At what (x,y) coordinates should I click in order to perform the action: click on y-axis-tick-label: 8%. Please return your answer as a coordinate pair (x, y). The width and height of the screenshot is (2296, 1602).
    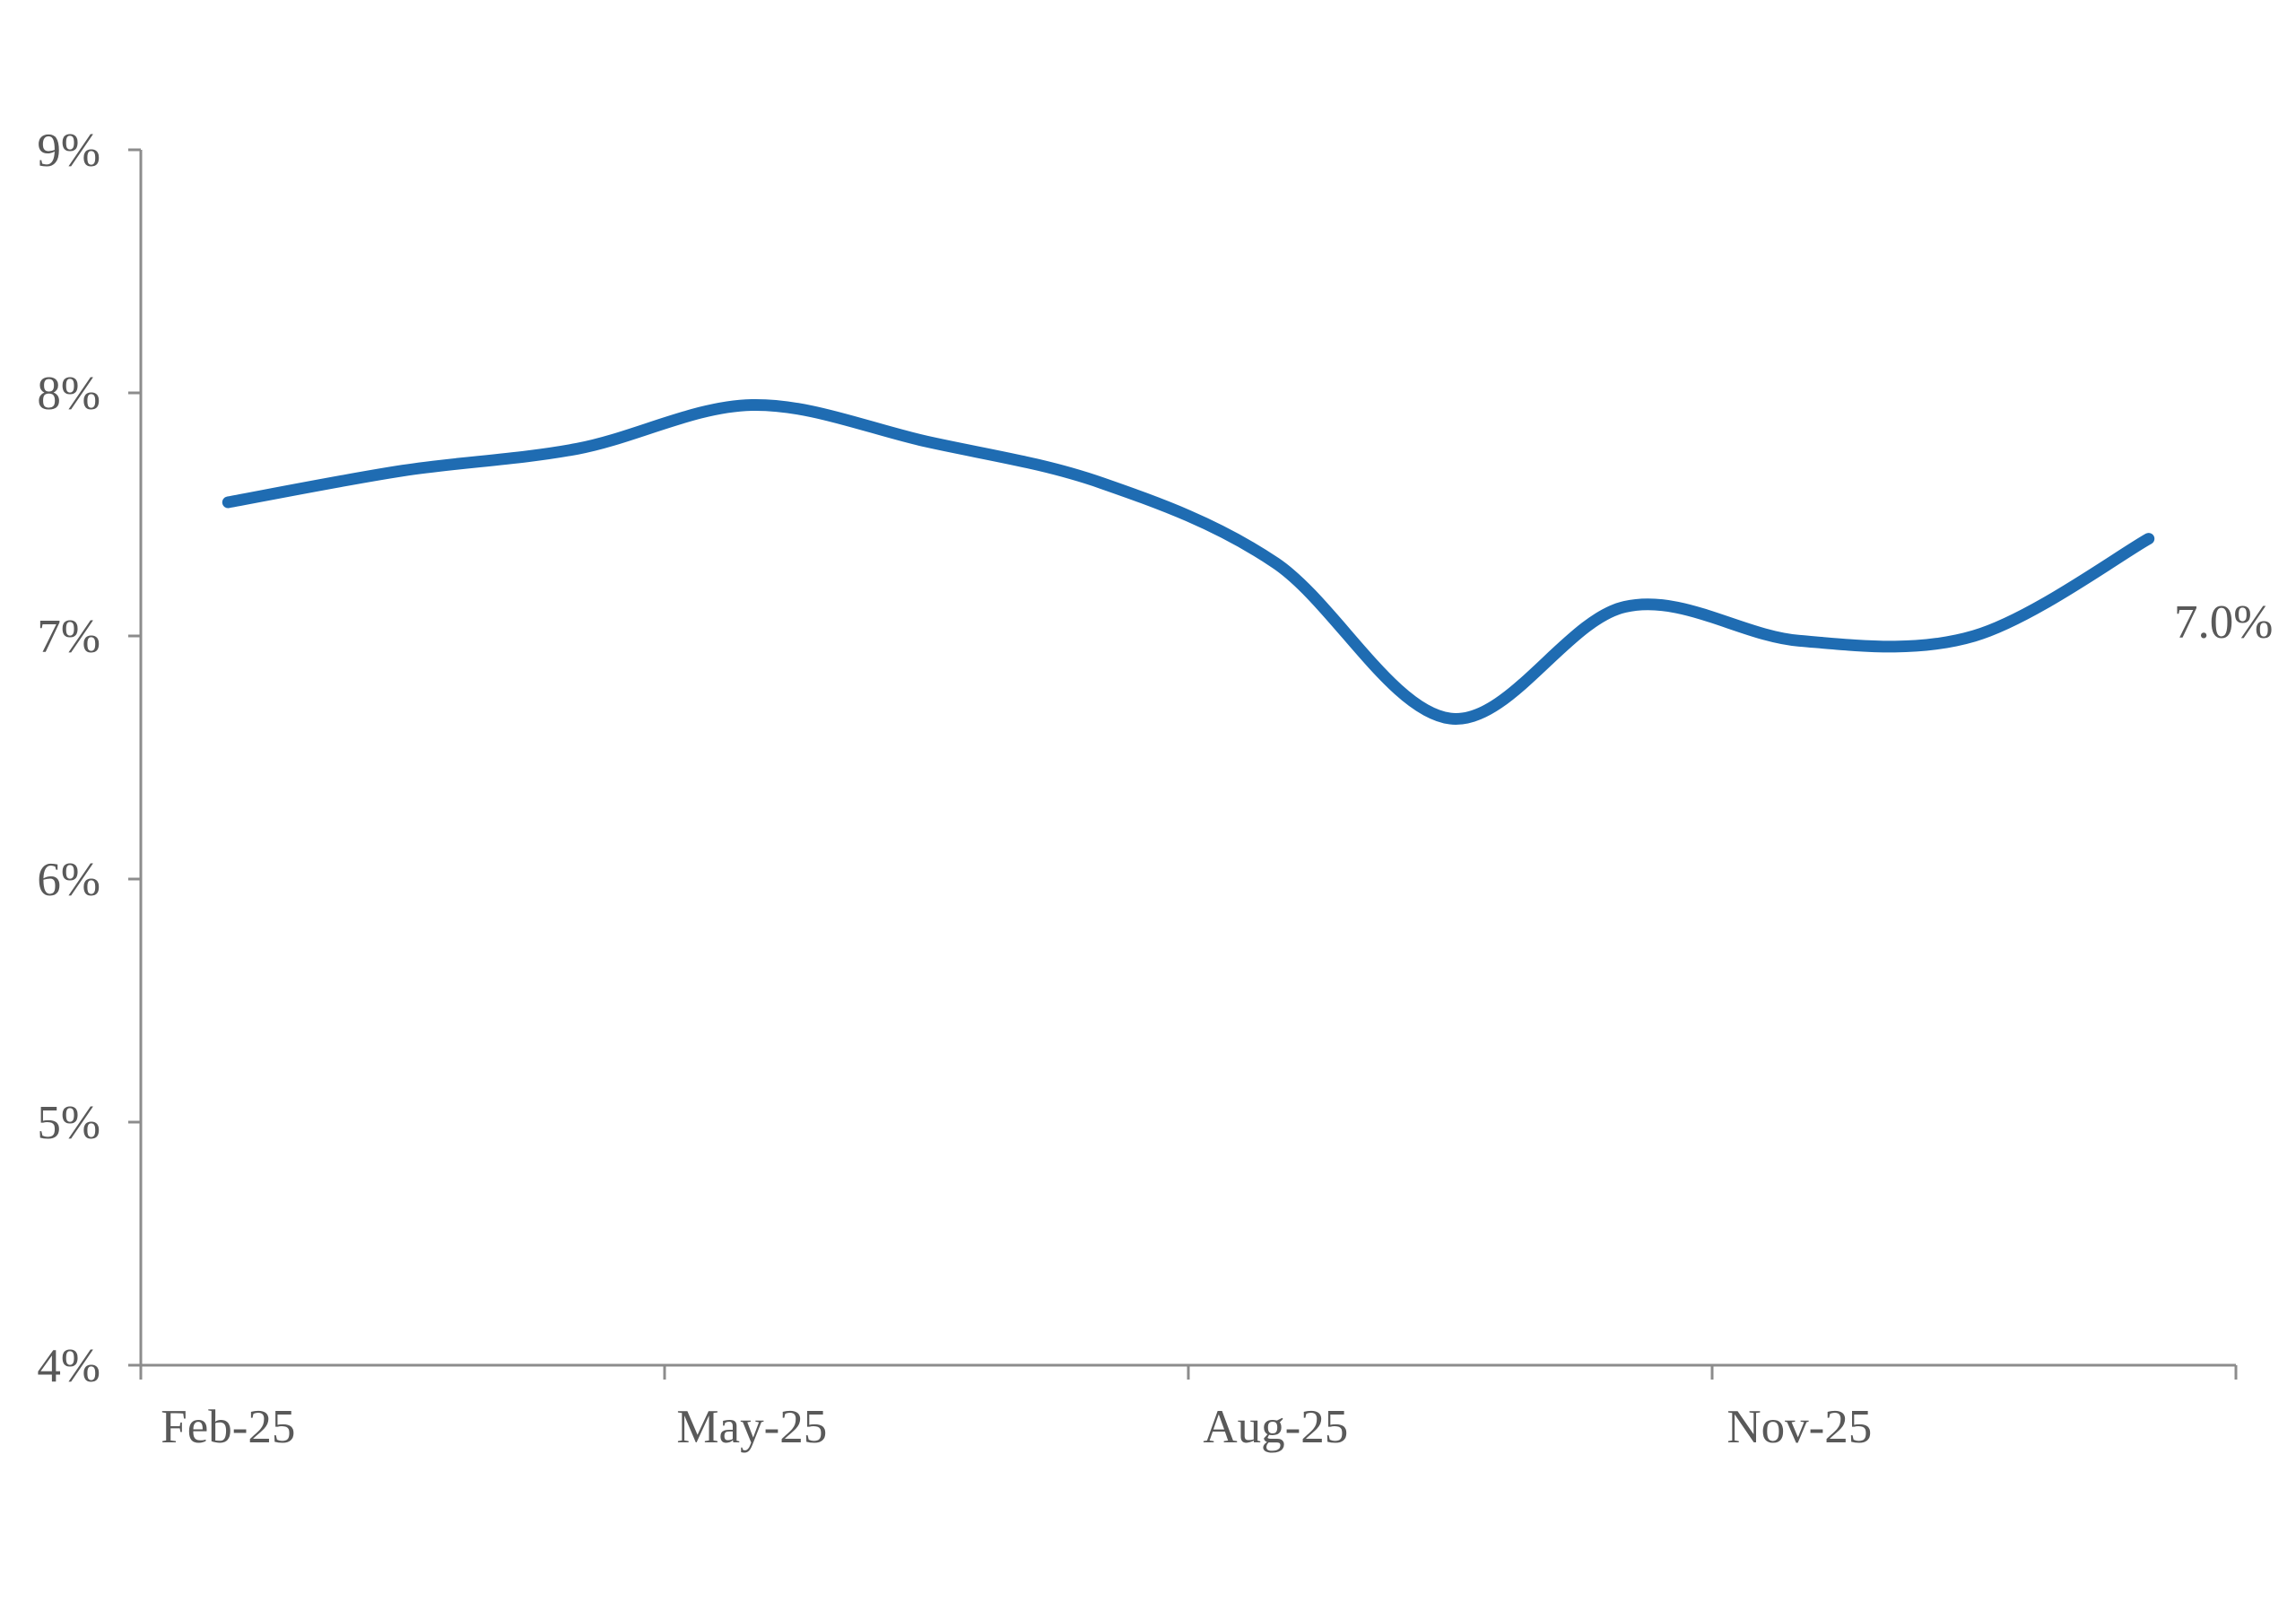
    Looking at the image, I should click on (68, 394).